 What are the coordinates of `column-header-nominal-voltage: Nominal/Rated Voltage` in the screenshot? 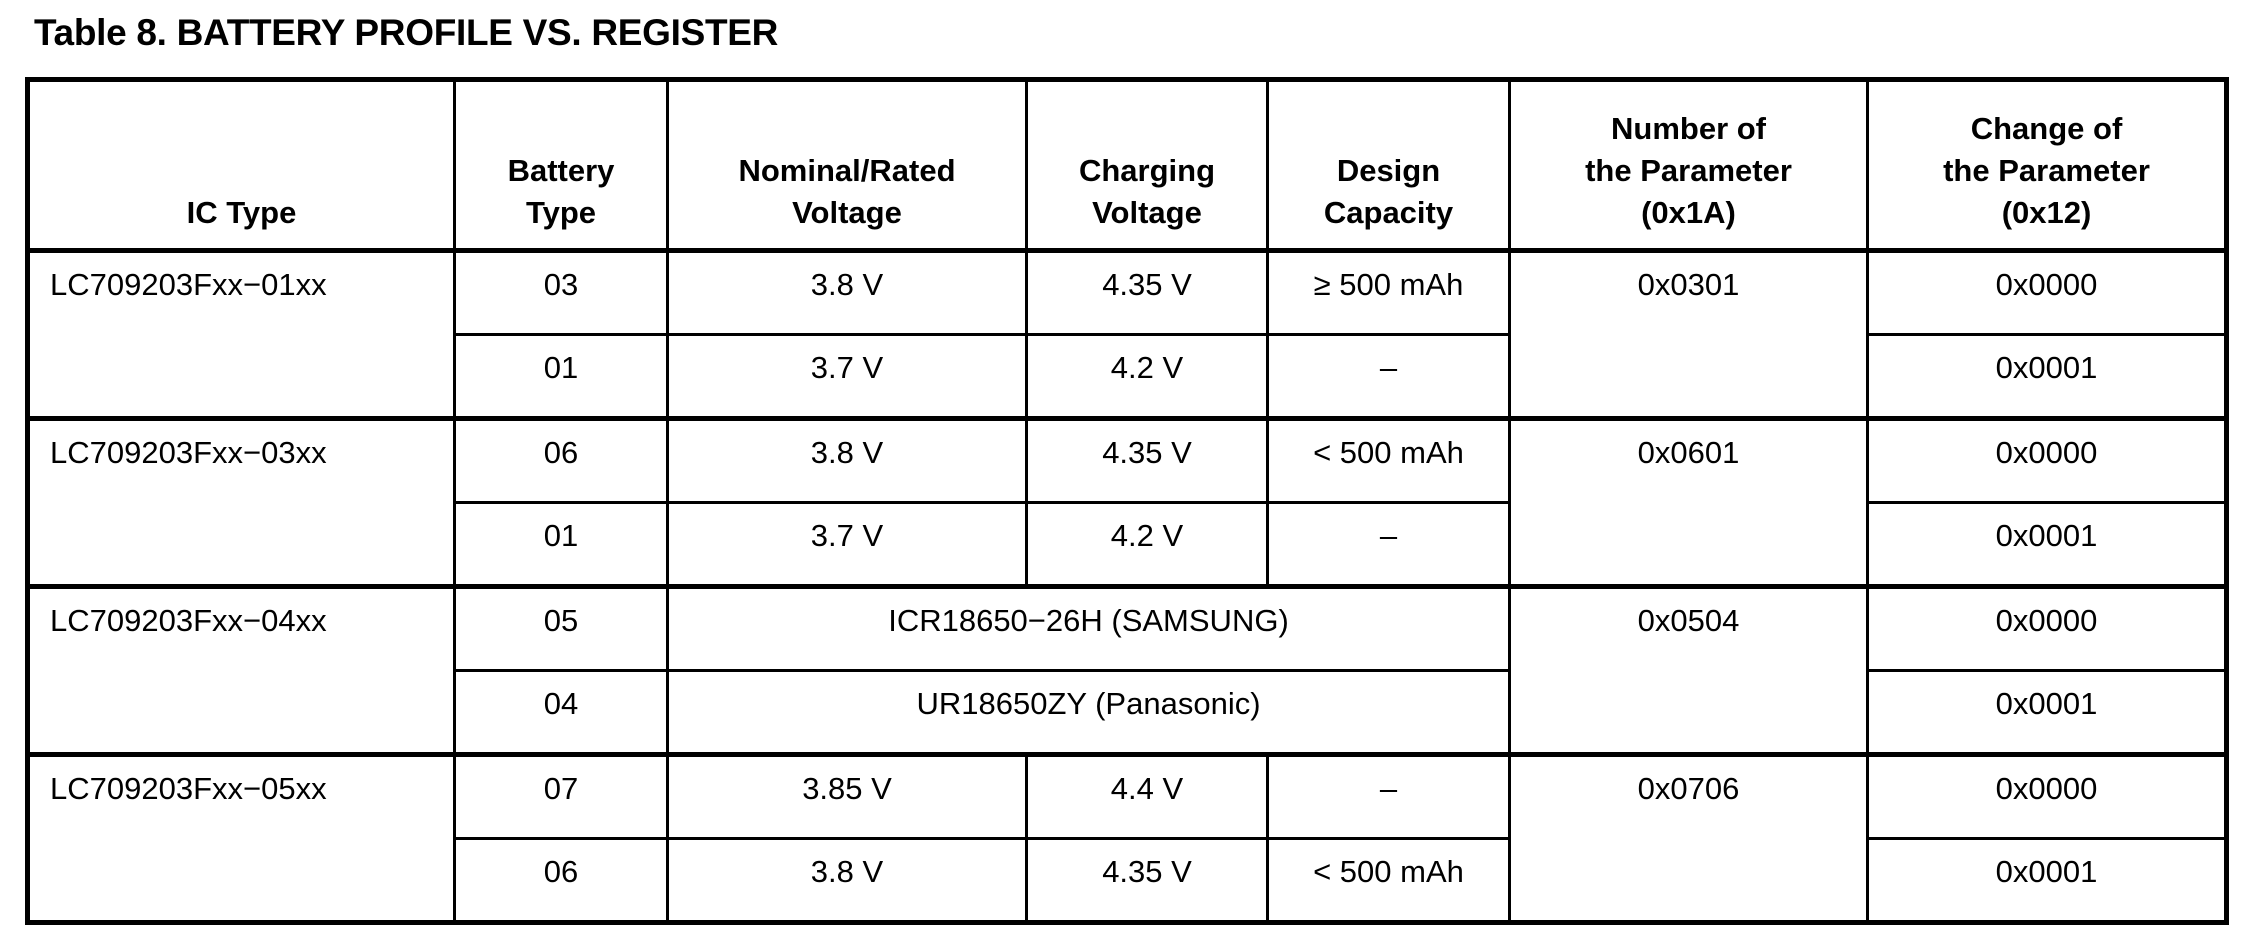 It's located at (847, 165).